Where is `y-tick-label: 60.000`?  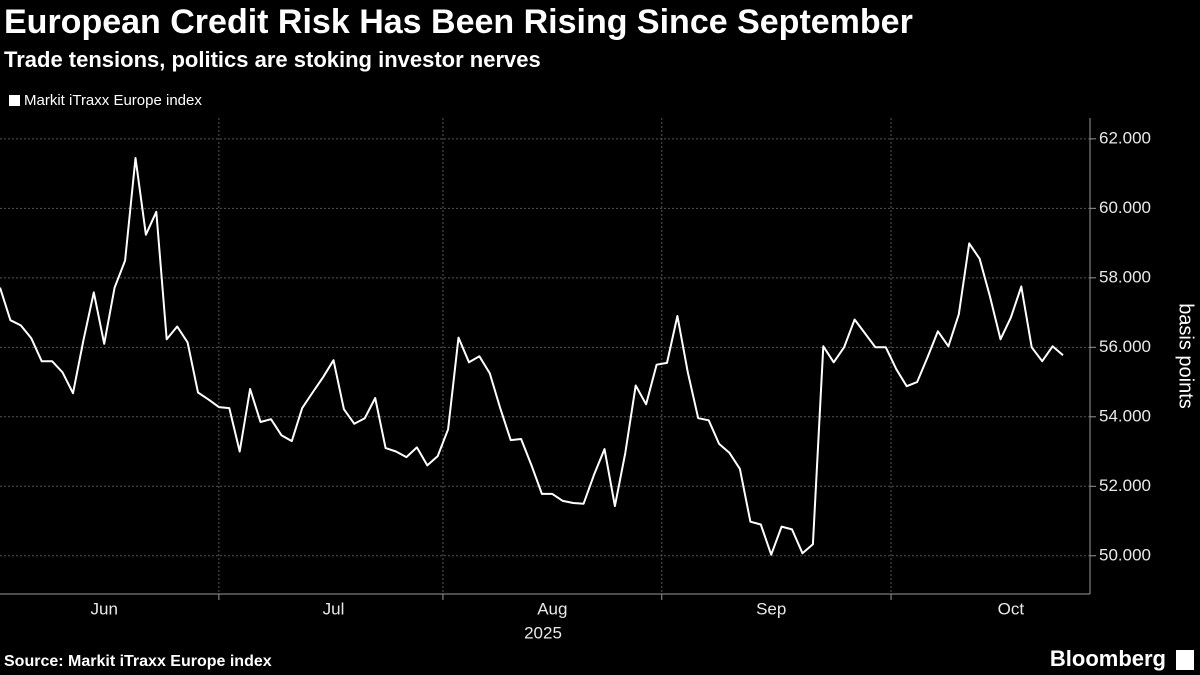
y-tick-label: 60.000 is located at coordinates (1125, 207).